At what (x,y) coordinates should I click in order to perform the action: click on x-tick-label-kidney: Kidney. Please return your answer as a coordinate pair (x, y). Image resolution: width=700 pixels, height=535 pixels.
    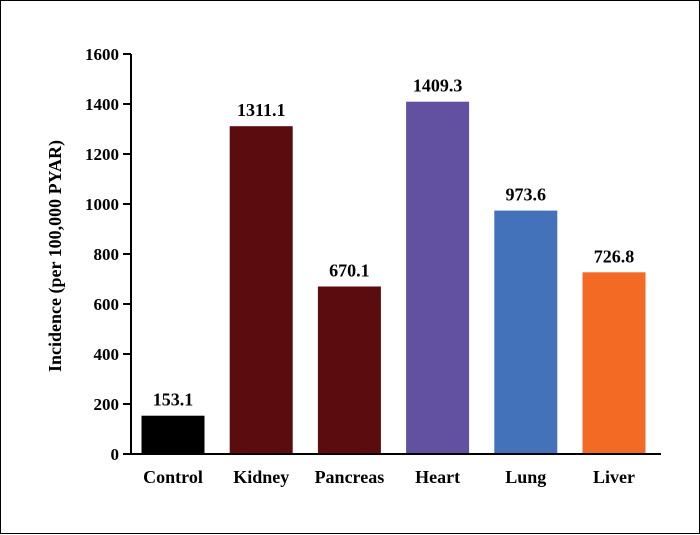
    Looking at the image, I should click on (261, 477).